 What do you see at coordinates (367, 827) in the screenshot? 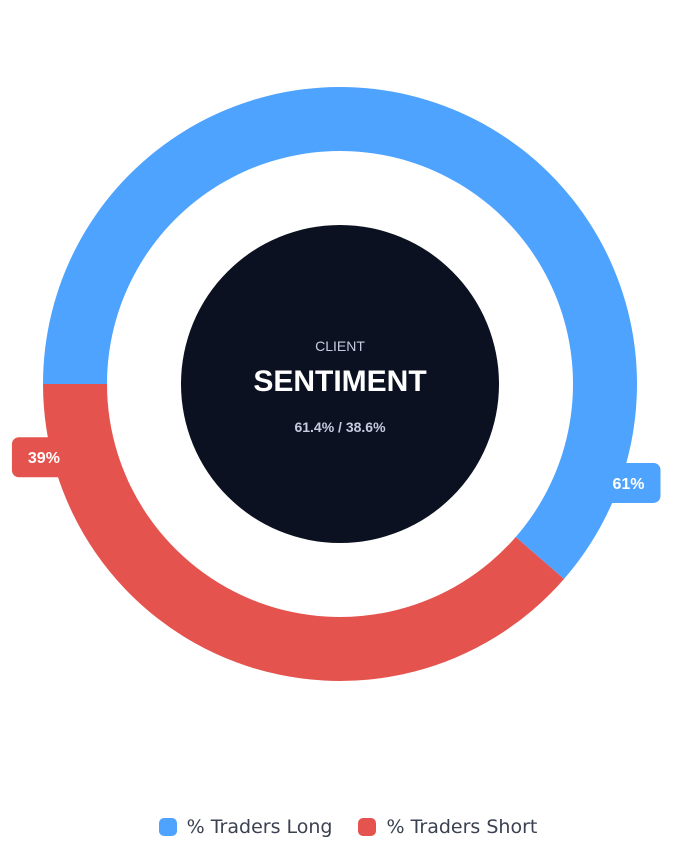
I see `legend-swatch-short` at bounding box center [367, 827].